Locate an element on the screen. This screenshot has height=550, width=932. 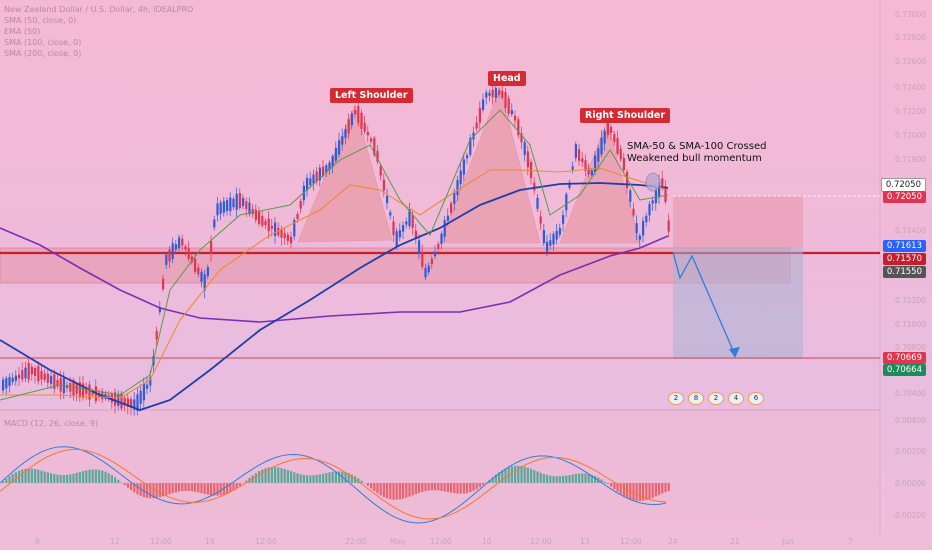
time-tick: 19 is located at coordinates (210, 541).